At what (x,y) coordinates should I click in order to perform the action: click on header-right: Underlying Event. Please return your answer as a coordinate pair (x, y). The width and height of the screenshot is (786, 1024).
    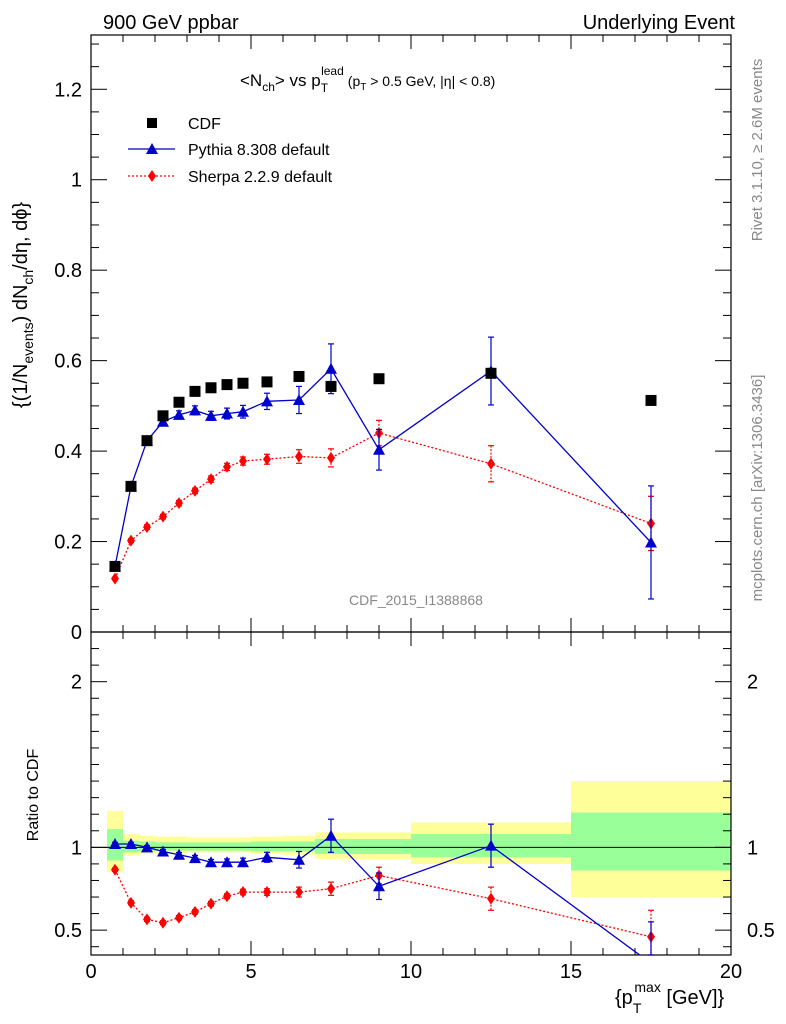
    Looking at the image, I should click on (659, 23).